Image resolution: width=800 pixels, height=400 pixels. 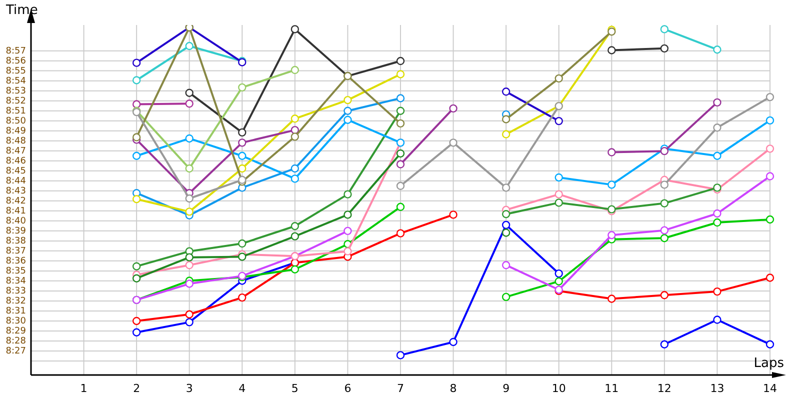 I want to click on y-tick-label: 8:52, so click(x=16, y=101).